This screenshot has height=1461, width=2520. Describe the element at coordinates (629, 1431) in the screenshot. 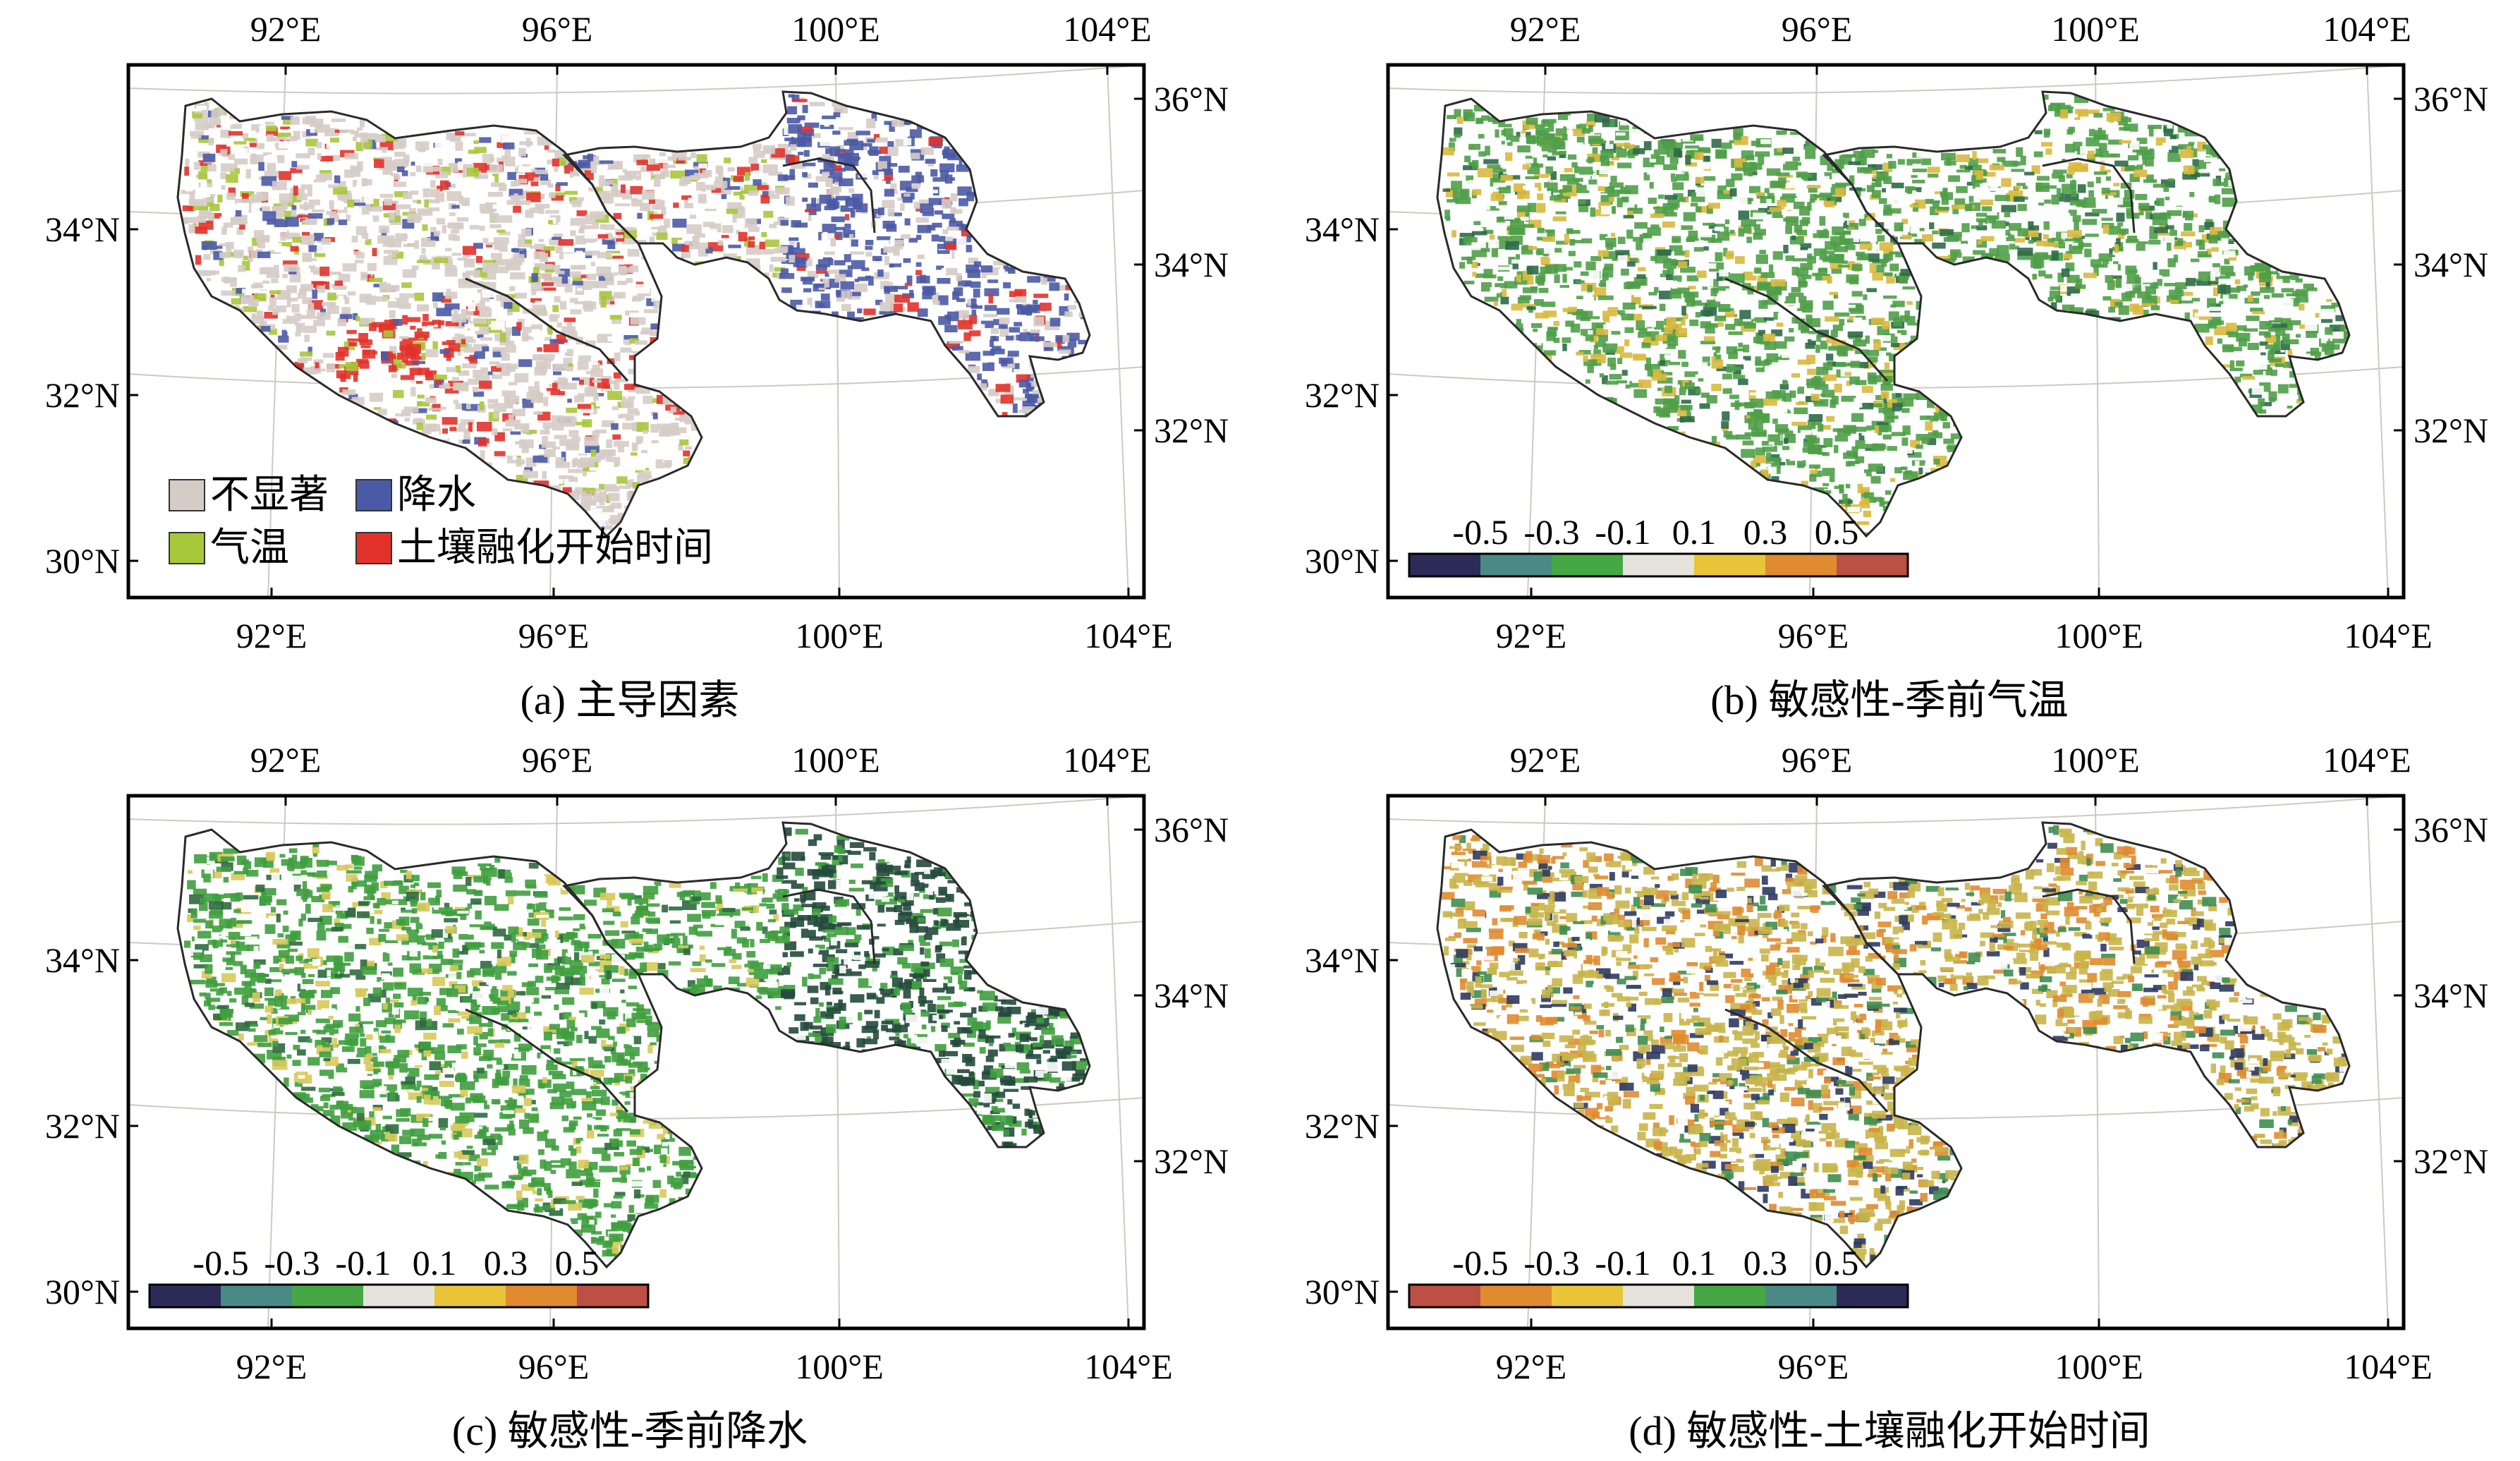

I see `caption-c: (c) 敏感性-季前降水` at that location.